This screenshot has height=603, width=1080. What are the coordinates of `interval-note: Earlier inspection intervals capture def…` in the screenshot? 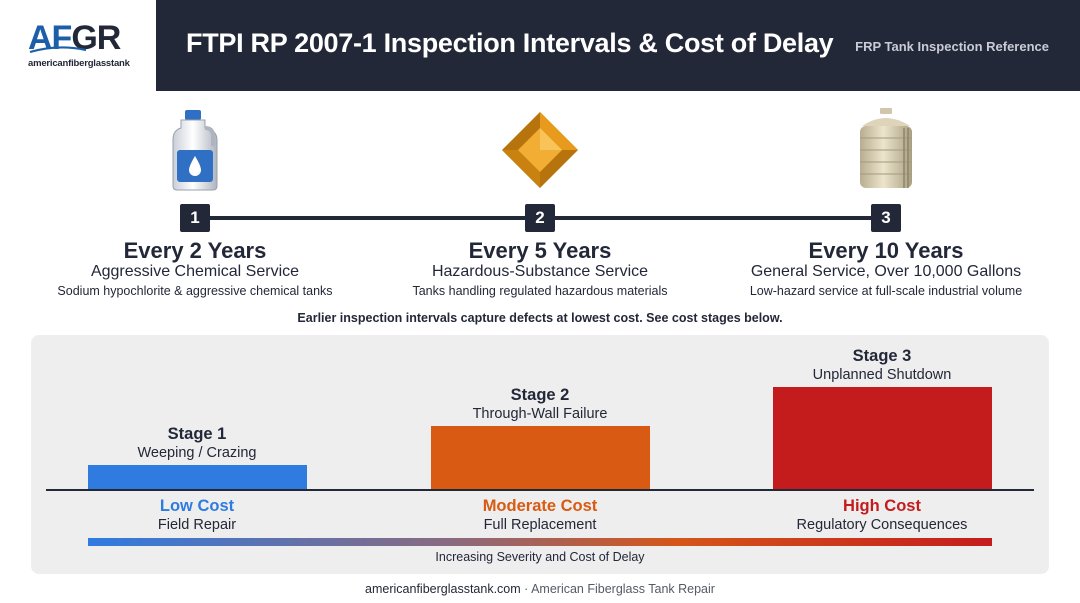 It's located at (540, 318).